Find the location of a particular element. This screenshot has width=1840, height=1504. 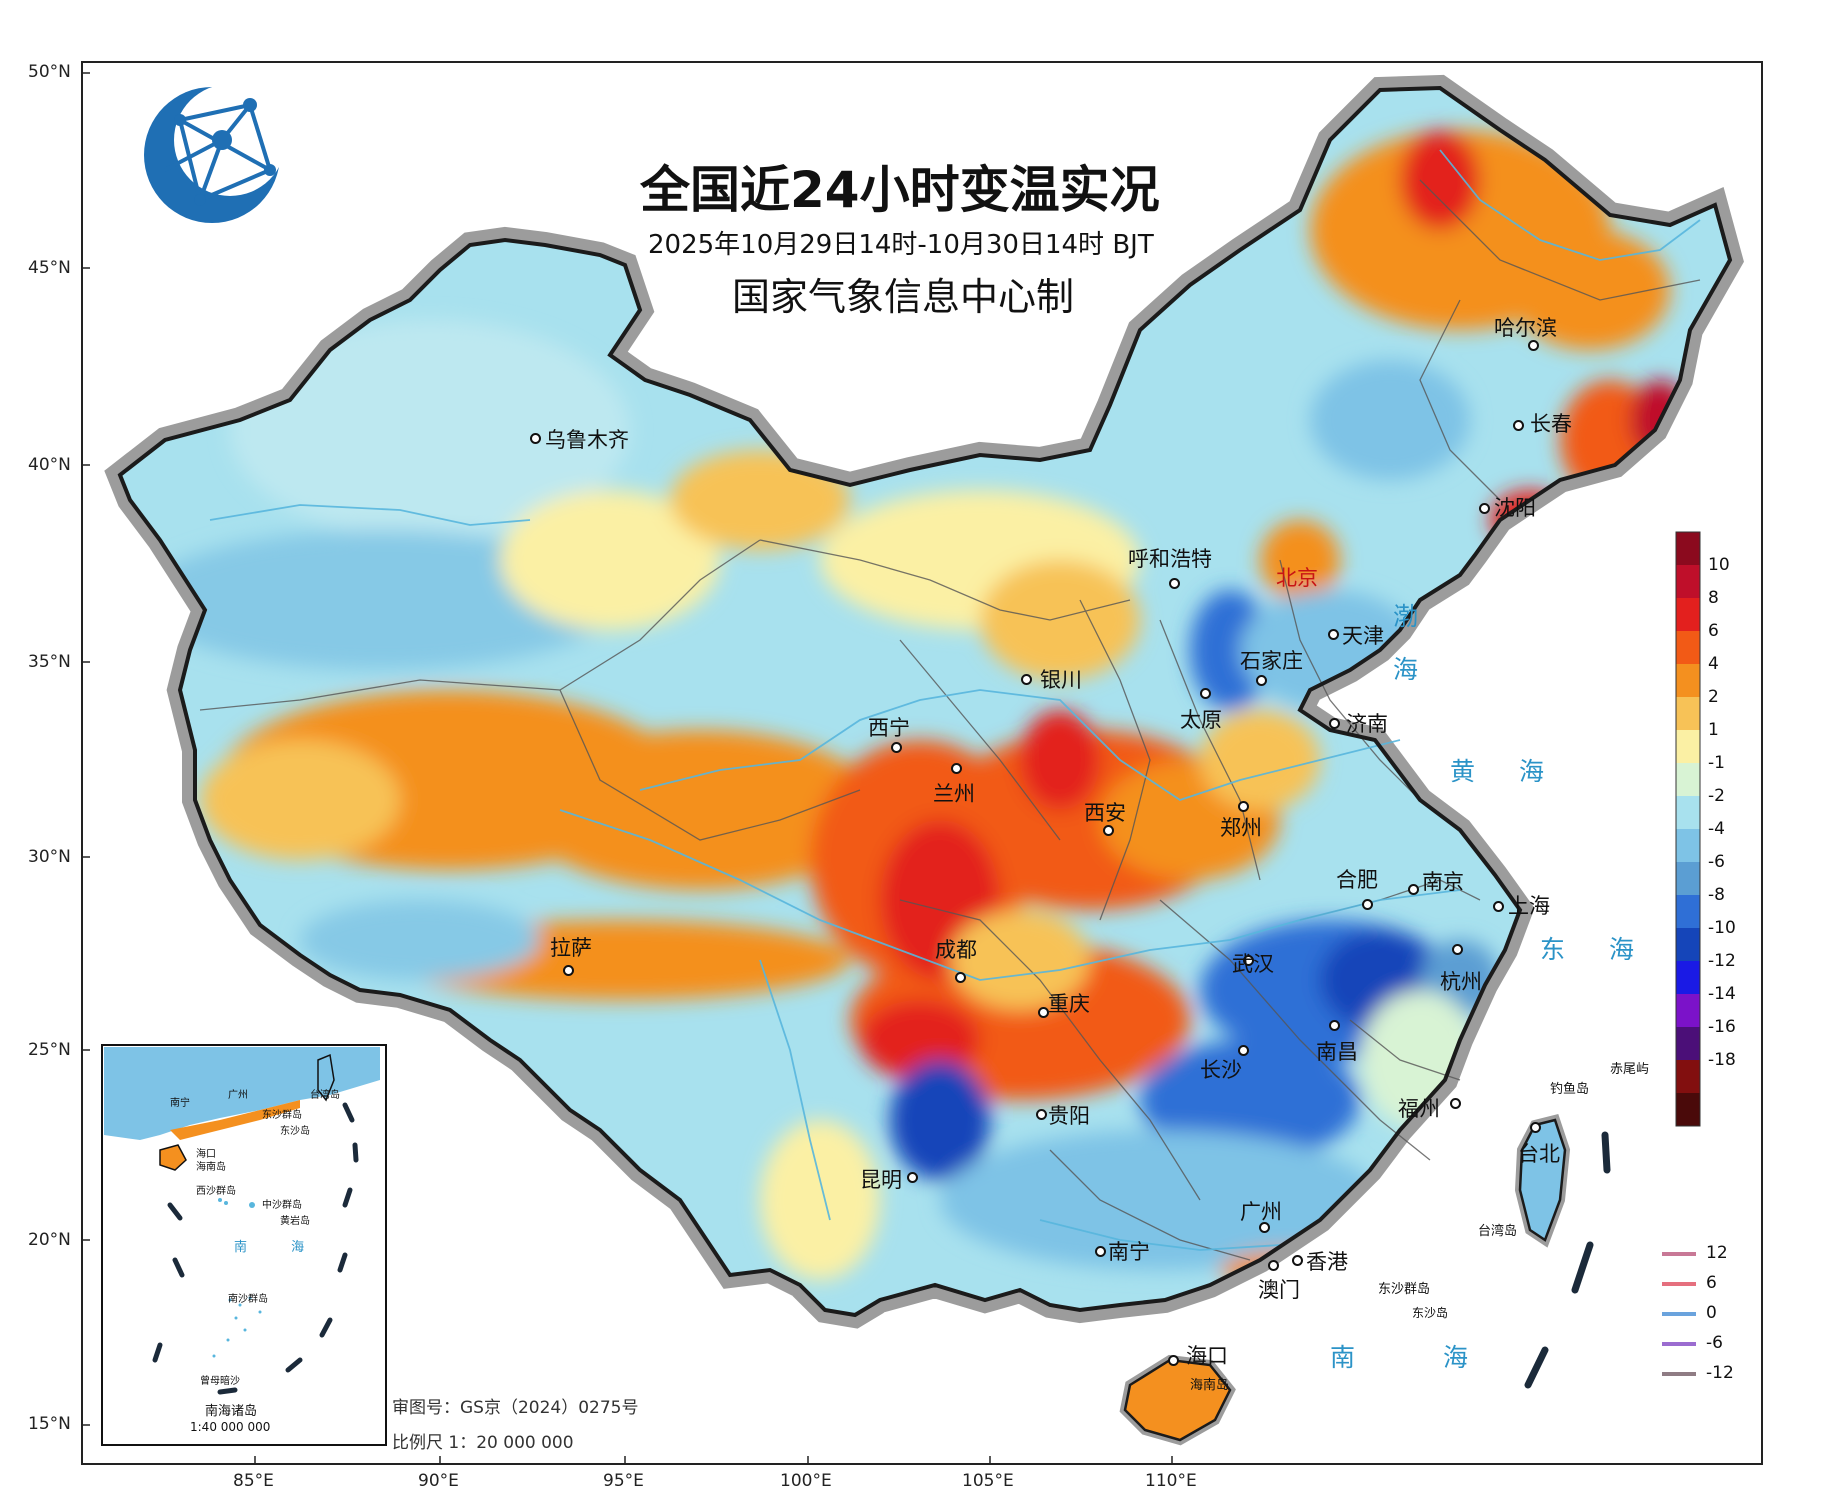

lon-label-105: 105°E is located at coordinates (988, 1481).